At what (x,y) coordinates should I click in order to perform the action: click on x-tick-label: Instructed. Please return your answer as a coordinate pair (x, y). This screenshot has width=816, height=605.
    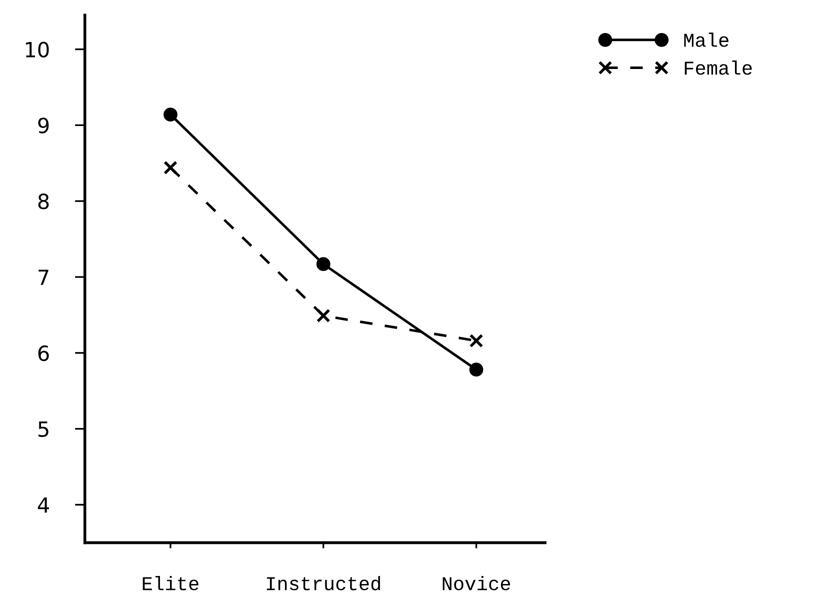
    Looking at the image, I should click on (323, 583).